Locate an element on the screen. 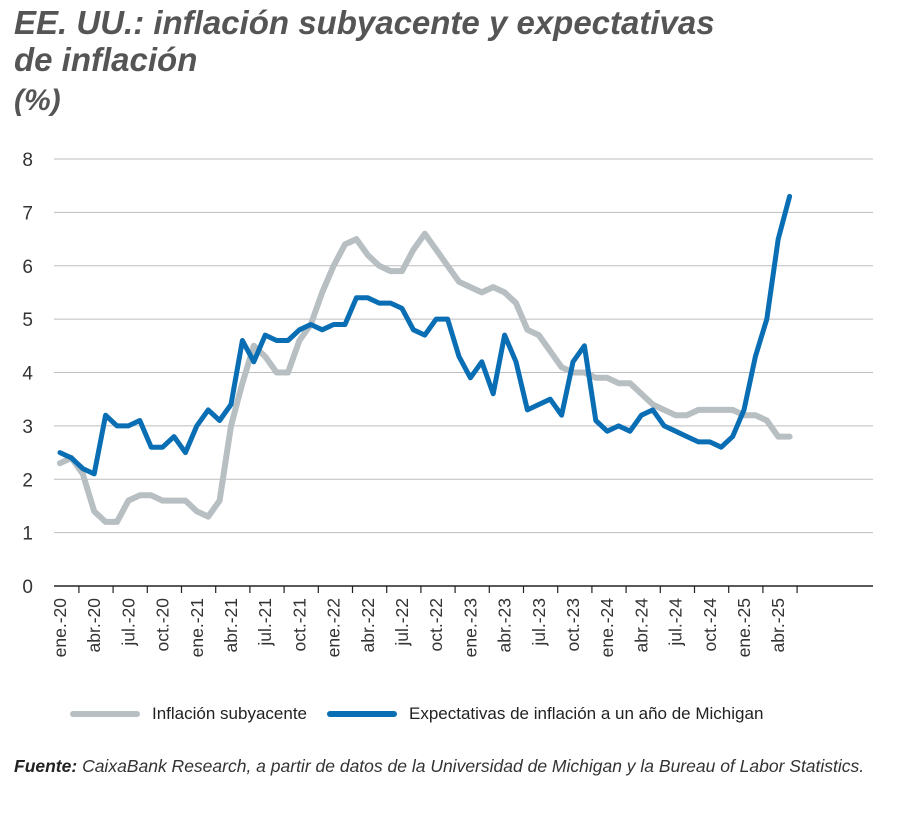 This screenshot has width=900, height=826. x-tick-label: jul.-21 is located at coordinates (265, 622).